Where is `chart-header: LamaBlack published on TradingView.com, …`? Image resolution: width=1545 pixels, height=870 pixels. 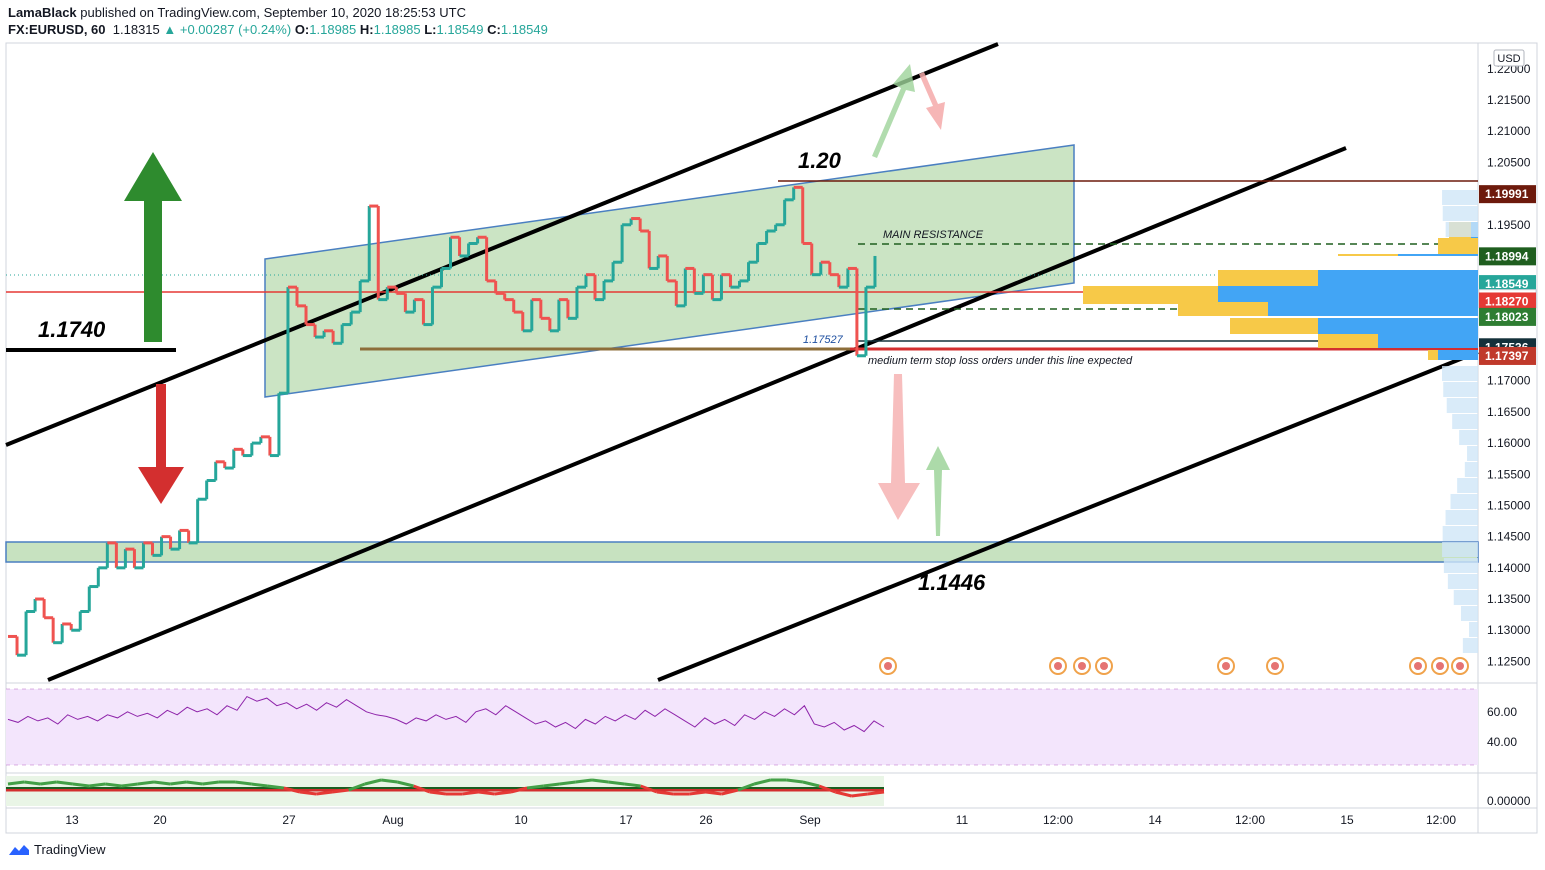 chart-header: LamaBlack published on TradingView.com, … is located at coordinates (278, 21).